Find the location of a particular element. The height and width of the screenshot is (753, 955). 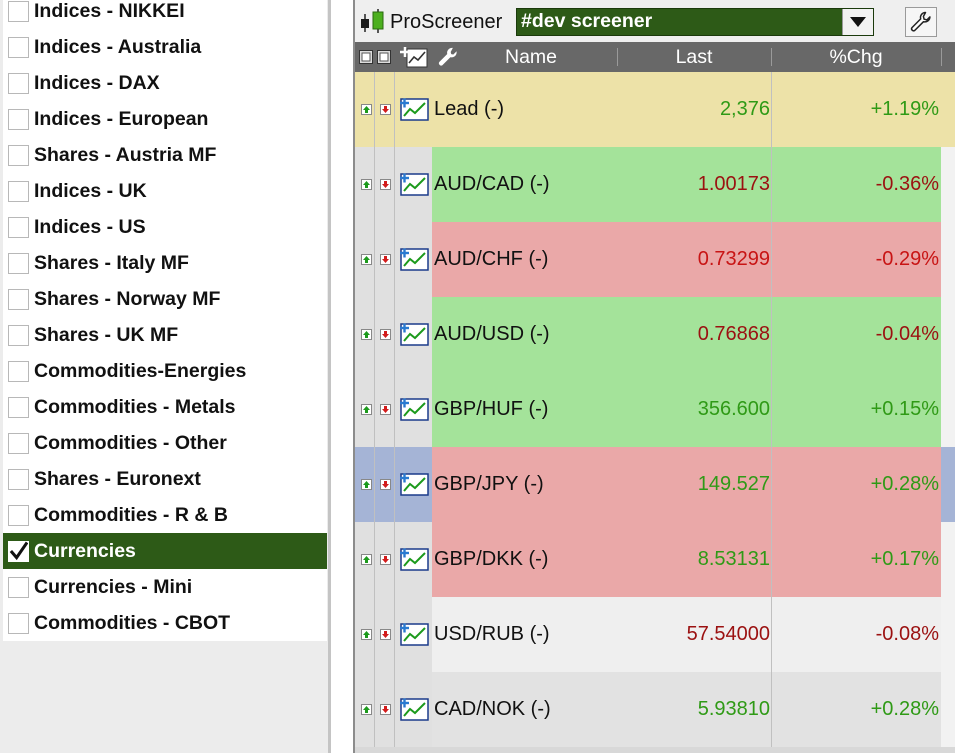

screener-row: GBP/JPY (-) 149.527 +0.28% is located at coordinates (655, 484).